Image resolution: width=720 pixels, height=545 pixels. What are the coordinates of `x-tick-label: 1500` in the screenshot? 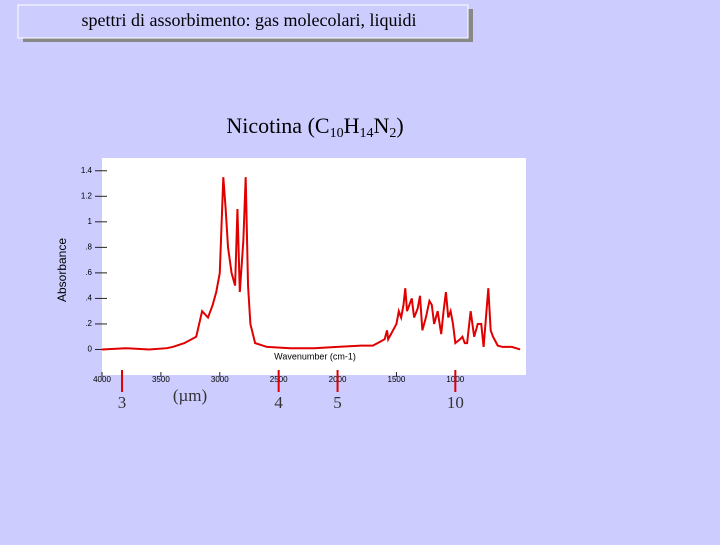 It's located at (397, 379).